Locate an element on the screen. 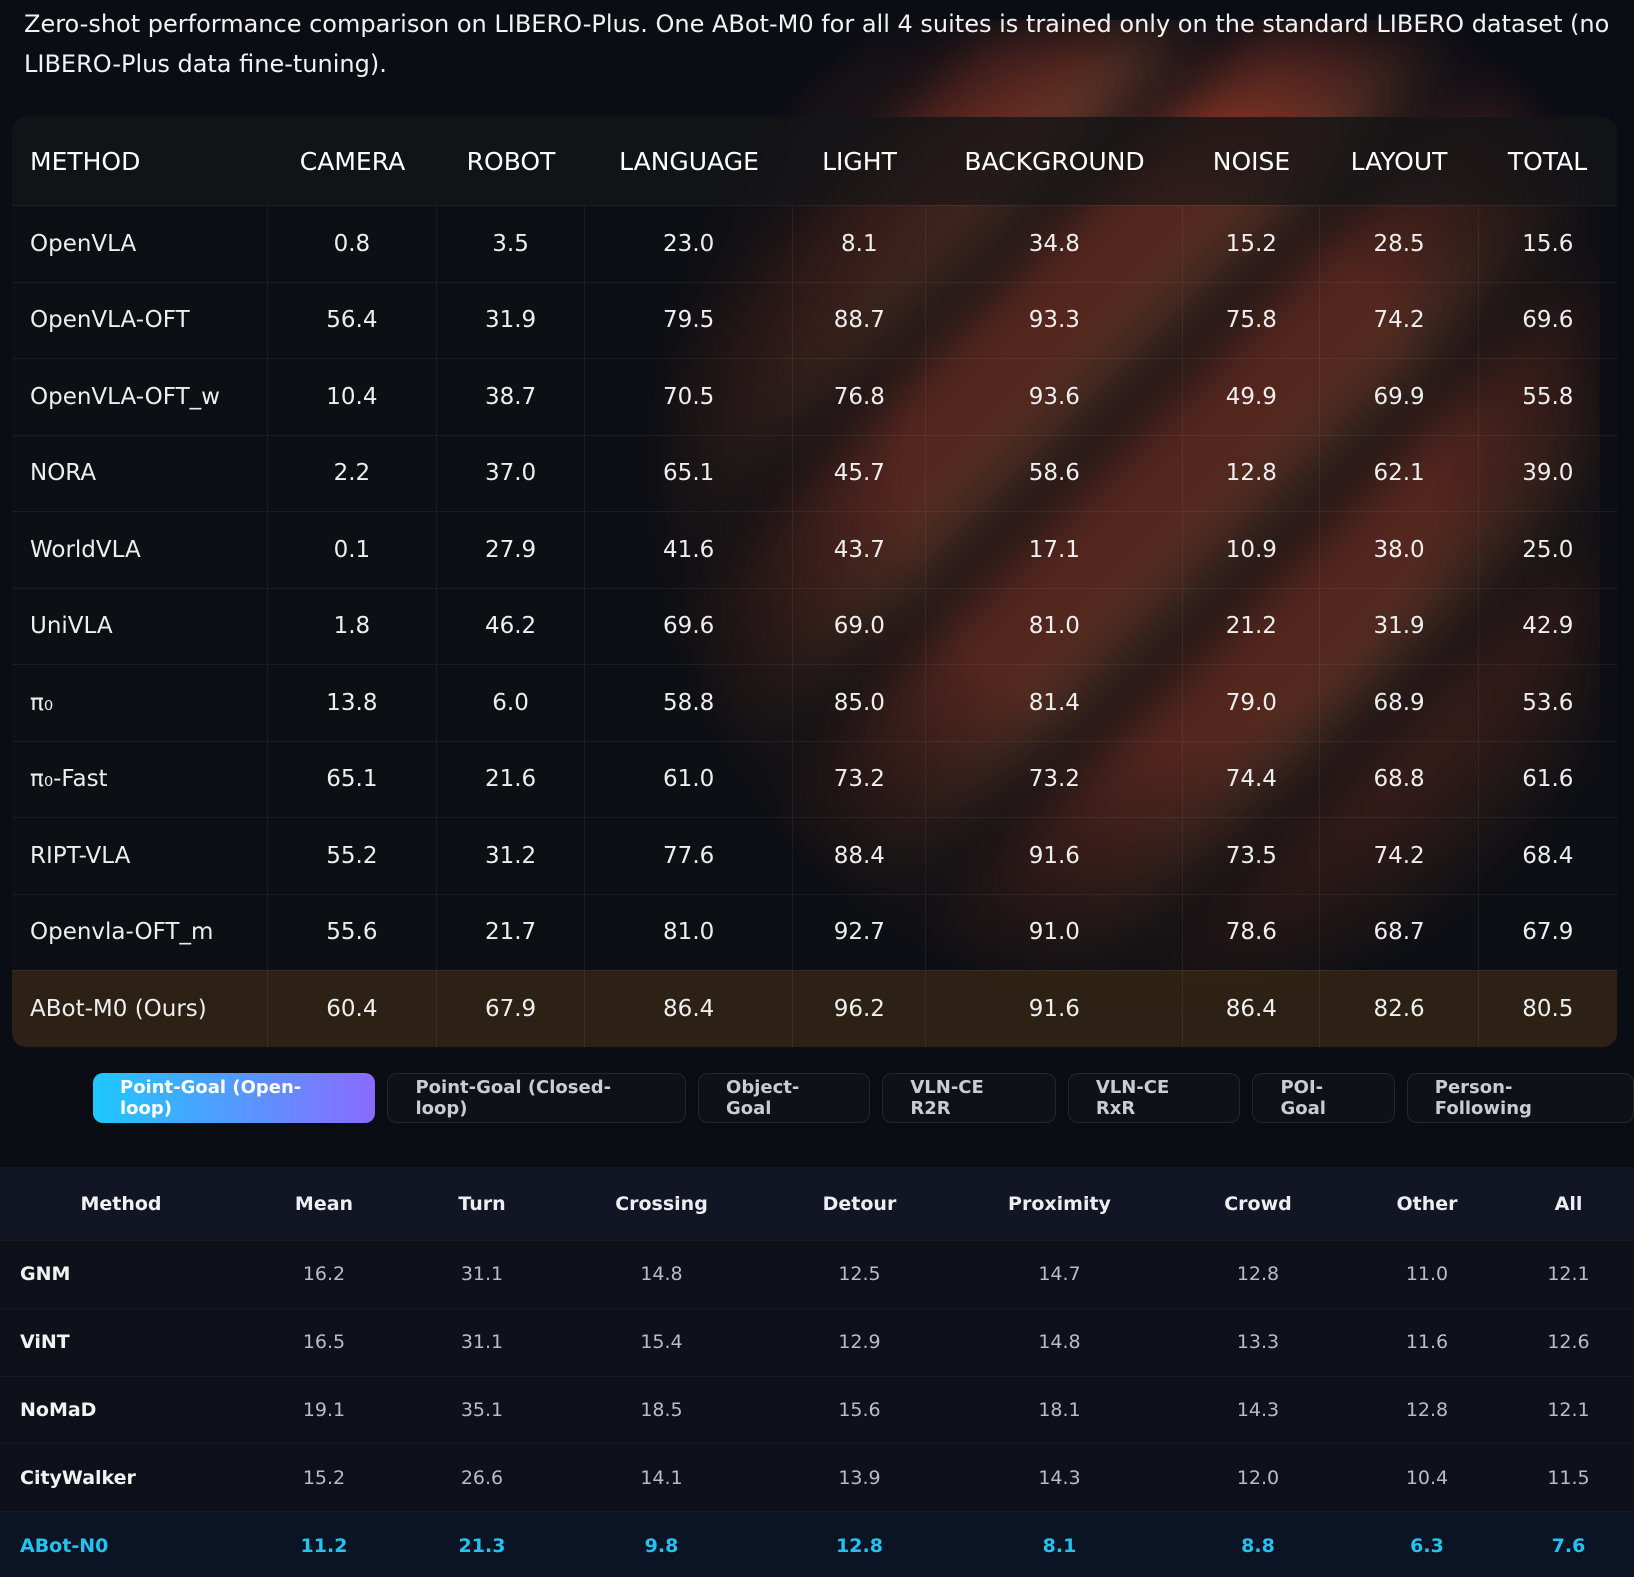  cell: 86.4 is located at coordinates (1250, 1009).